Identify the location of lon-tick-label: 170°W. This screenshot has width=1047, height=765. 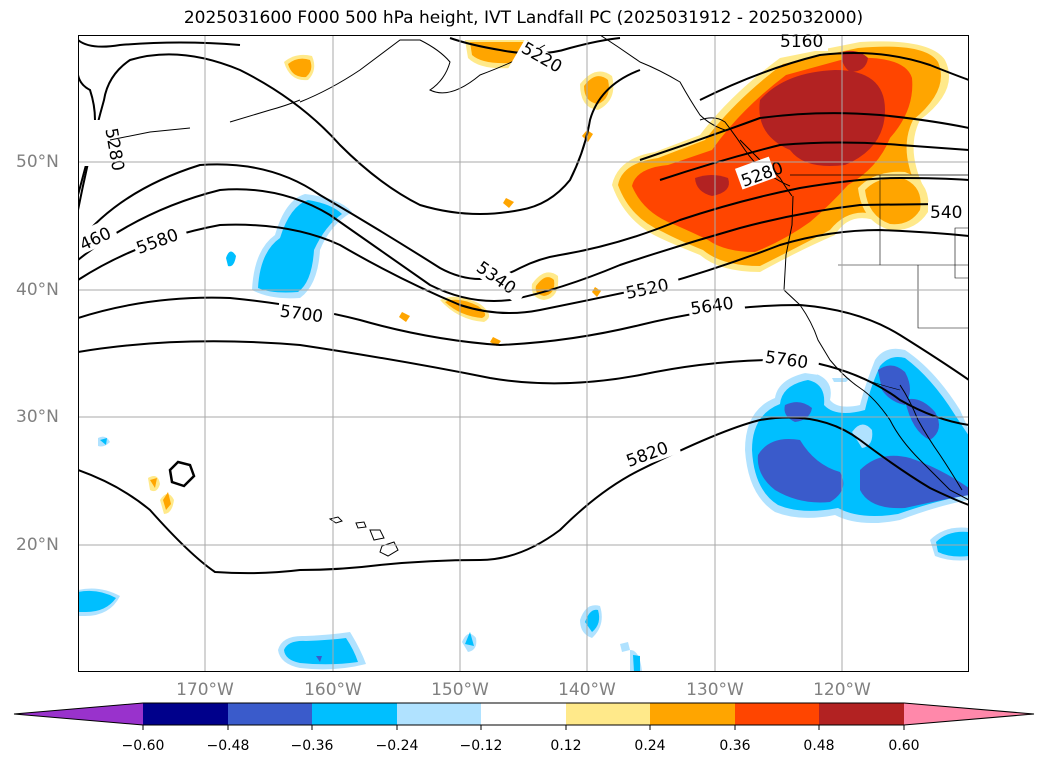
(205, 690).